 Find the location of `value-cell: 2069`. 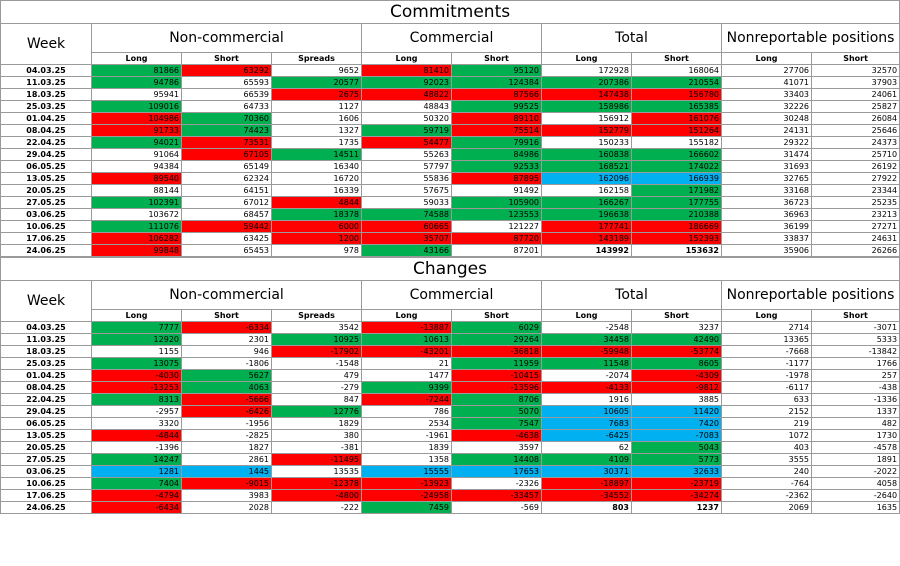

value-cell: 2069 is located at coordinates (766, 507).